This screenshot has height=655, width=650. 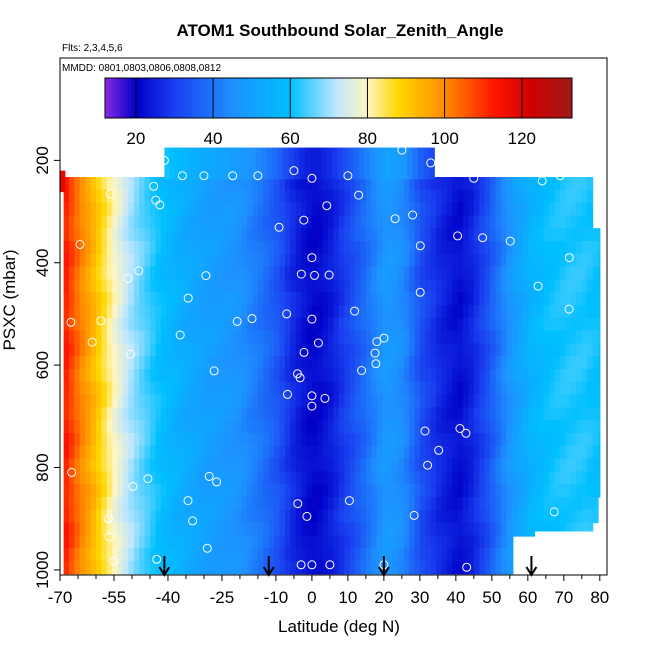 I want to click on x-tick-label: -70, so click(x=60, y=597).